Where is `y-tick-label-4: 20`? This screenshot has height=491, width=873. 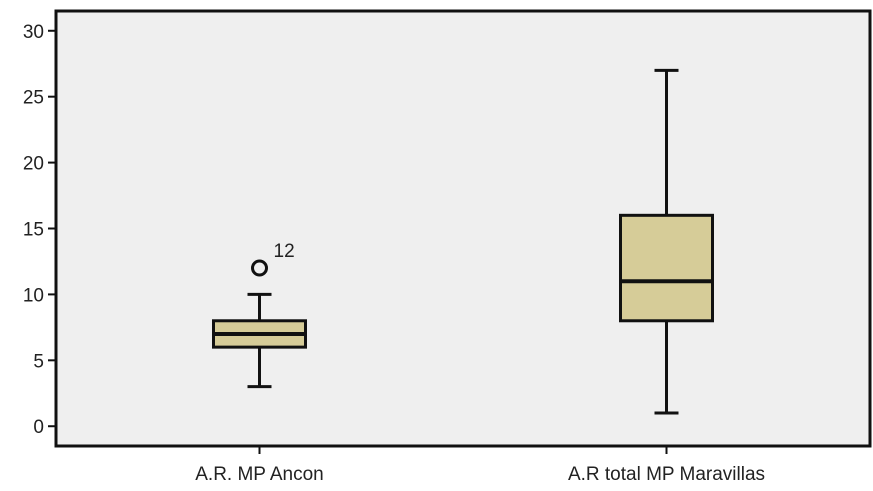
y-tick-label-4: 20 is located at coordinates (33, 164).